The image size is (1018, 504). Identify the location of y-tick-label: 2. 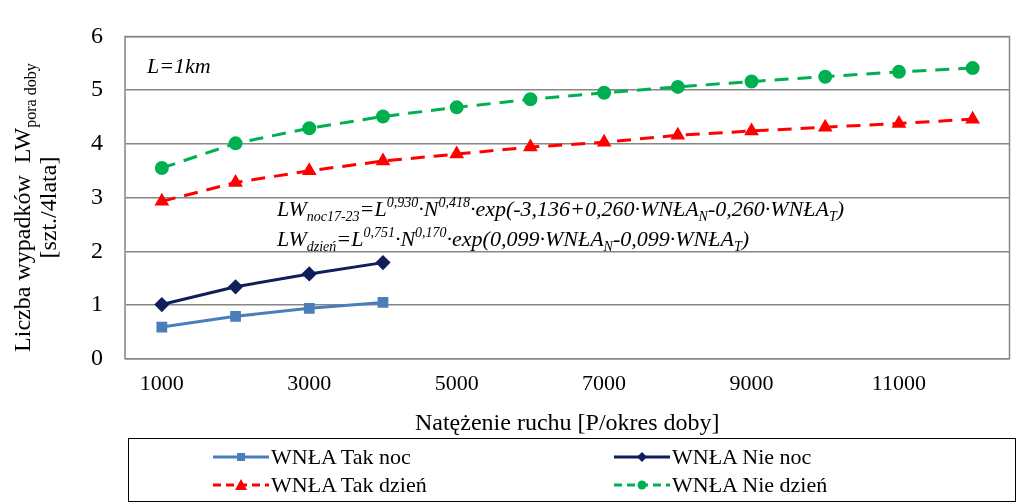
(97, 249).